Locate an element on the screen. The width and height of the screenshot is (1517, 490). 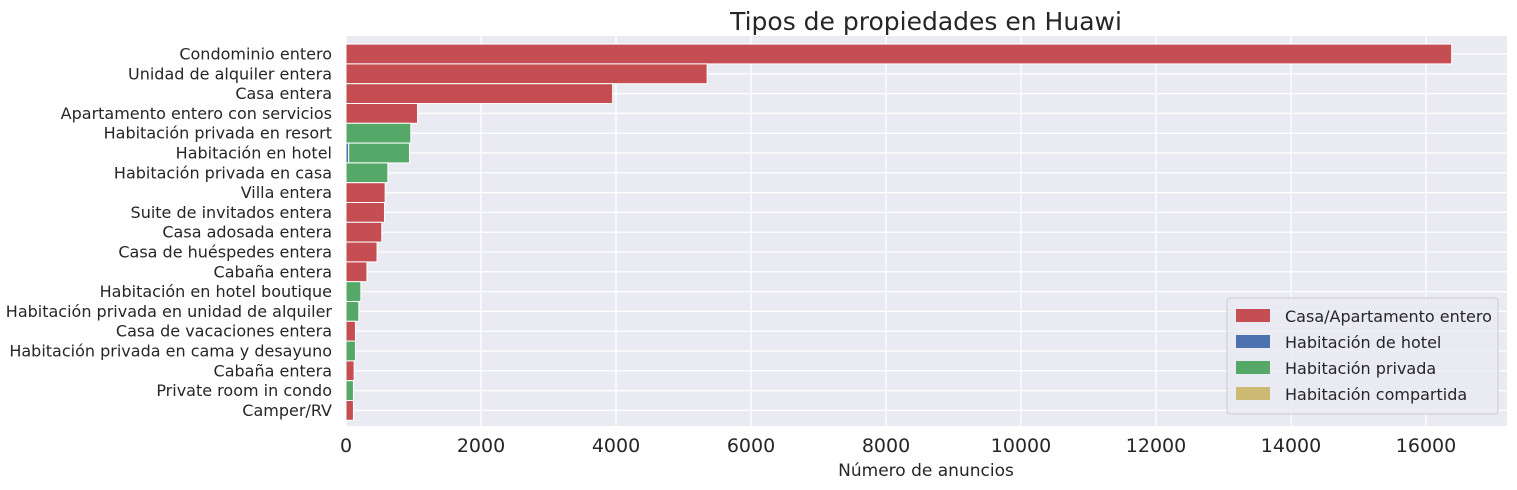
y-tick-label: Villa entera is located at coordinates (286, 192).